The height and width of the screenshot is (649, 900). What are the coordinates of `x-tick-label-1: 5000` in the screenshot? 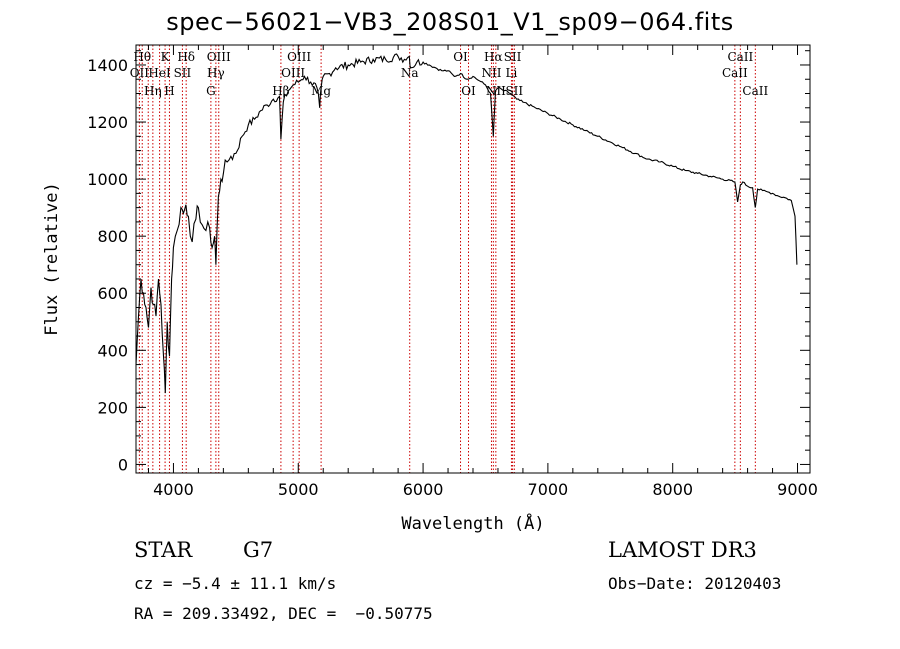 It's located at (298, 489).